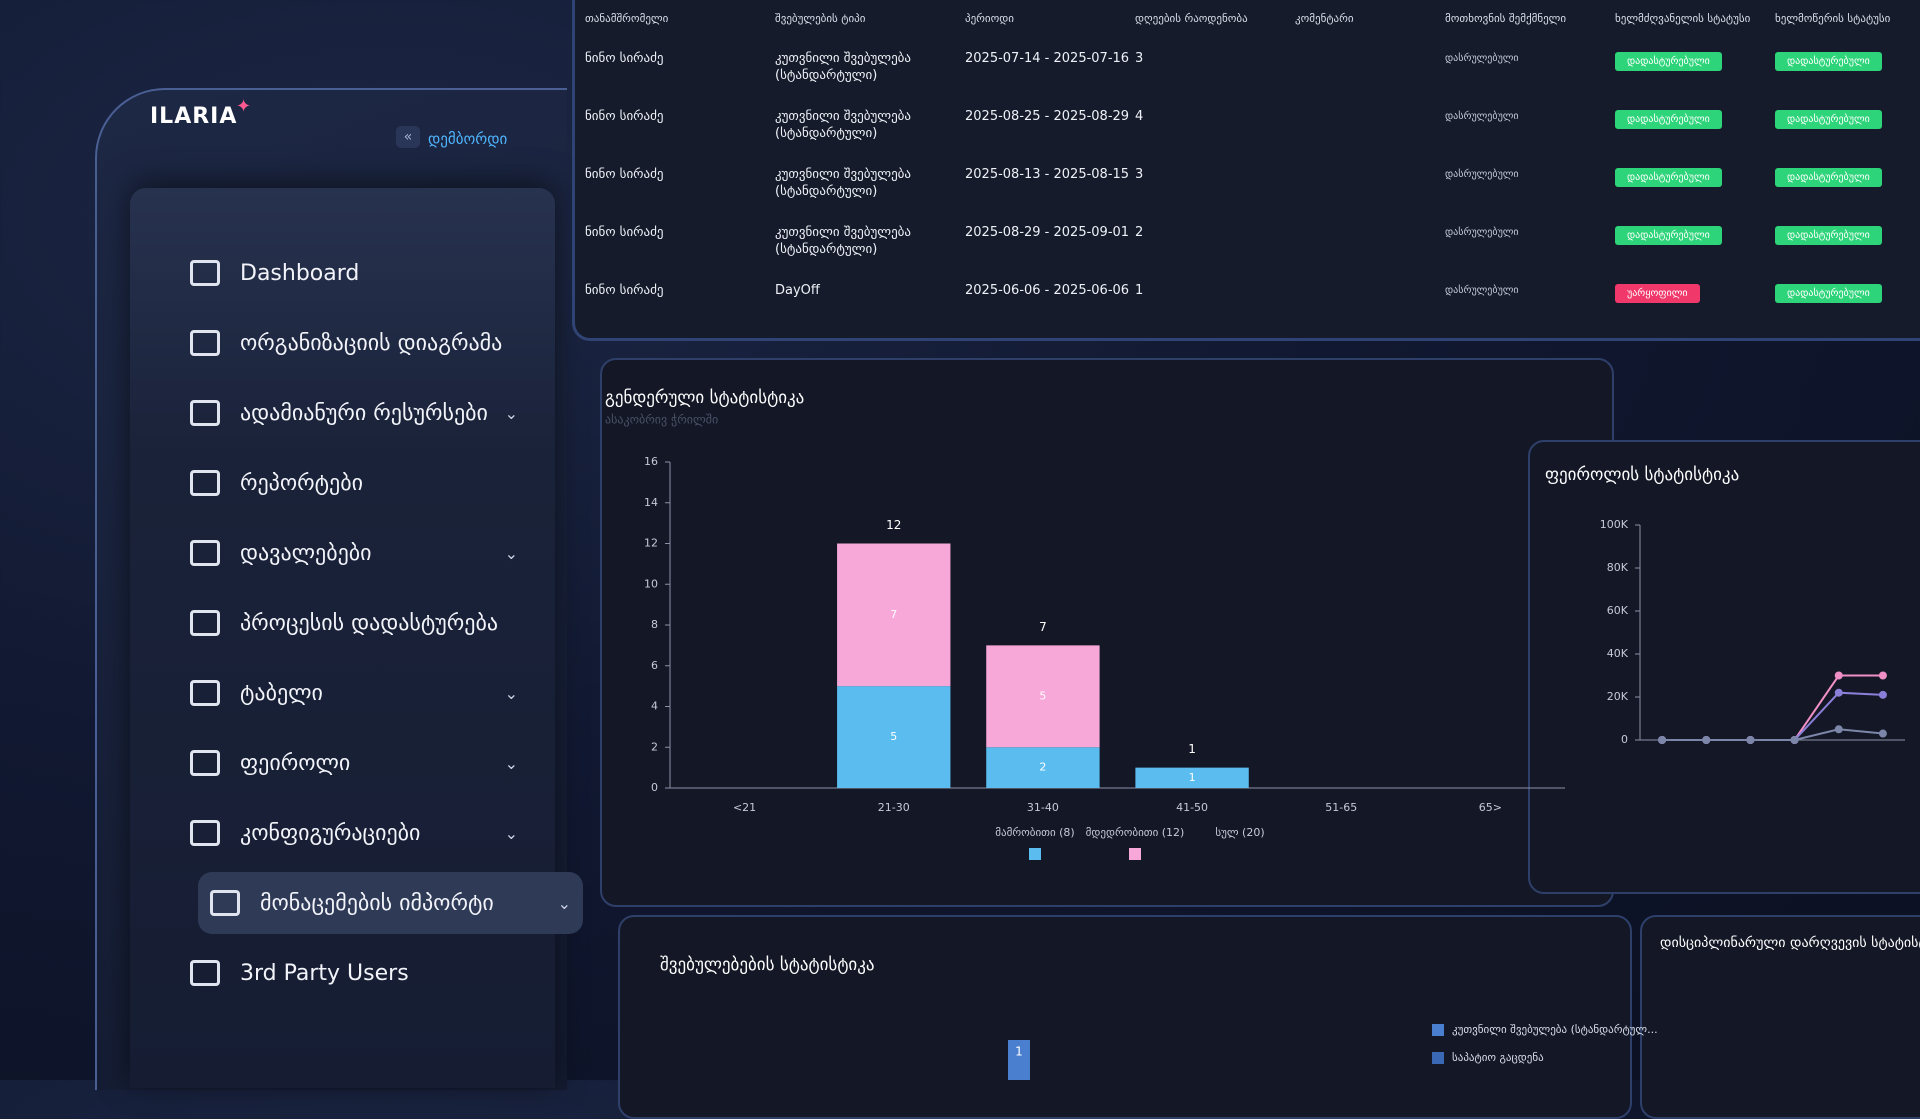 The image size is (1920, 1119). What do you see at coordinates (371, 343) in the screenshot?
I see `menu-label: ორგანიზაციის დიაგრამა` at bounding box center [371, 343].